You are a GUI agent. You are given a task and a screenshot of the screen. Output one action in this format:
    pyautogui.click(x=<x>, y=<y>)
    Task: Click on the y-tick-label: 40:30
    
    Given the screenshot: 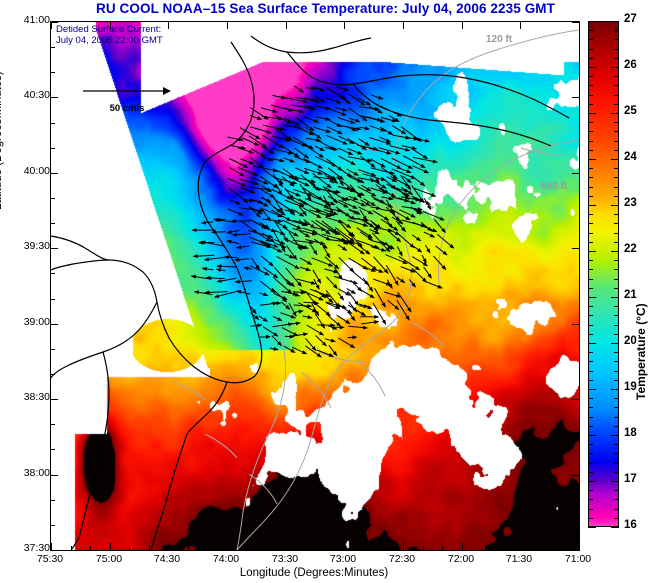 What is the action you would take?
    pyautogui.click(x=36, y=95)
    